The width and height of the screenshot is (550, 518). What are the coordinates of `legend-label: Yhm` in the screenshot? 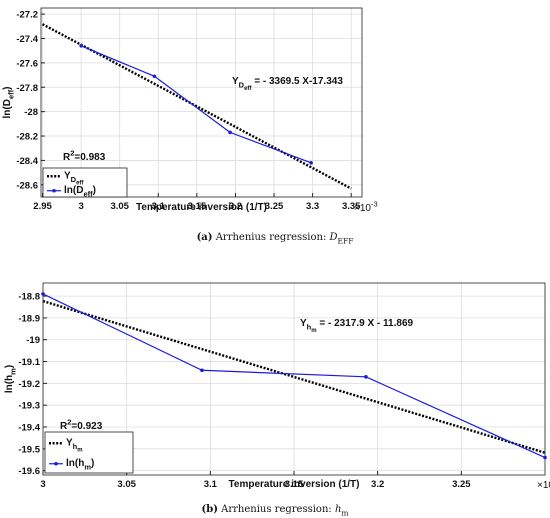 It's located at (74, 445).